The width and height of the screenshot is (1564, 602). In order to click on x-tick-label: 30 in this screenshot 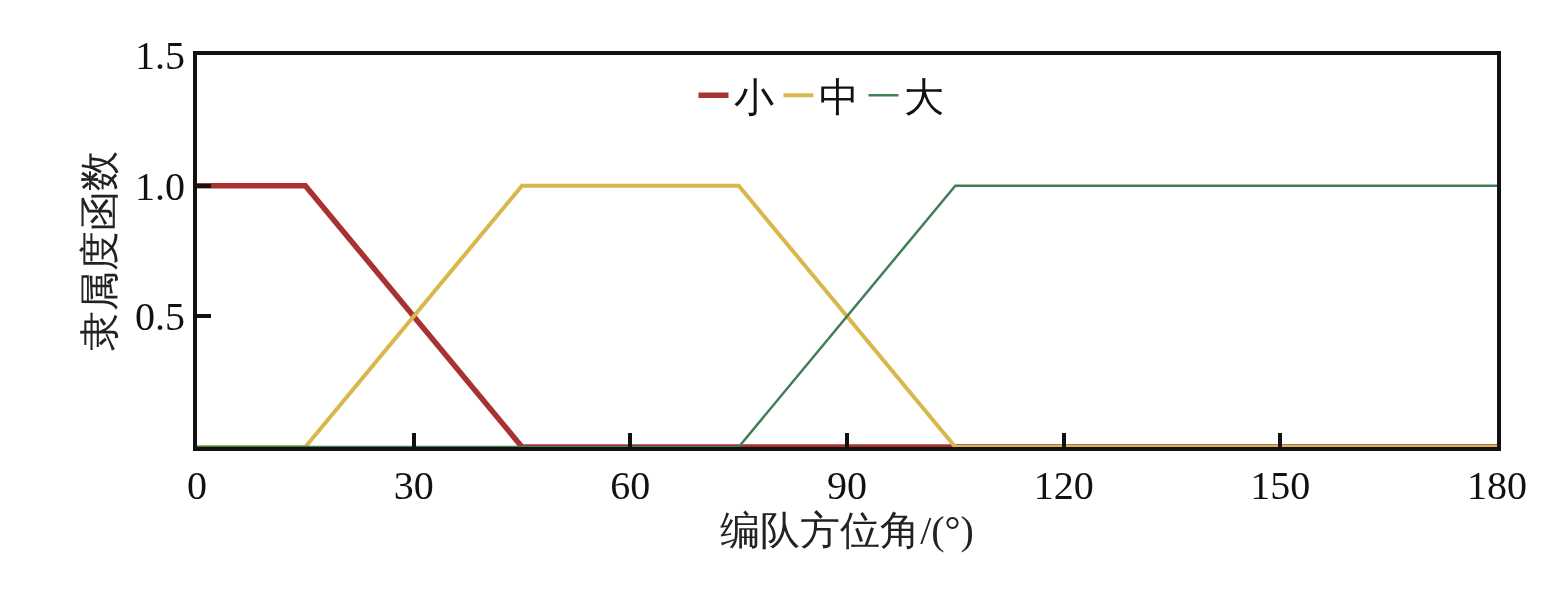, I will do `click(413, 485)`.